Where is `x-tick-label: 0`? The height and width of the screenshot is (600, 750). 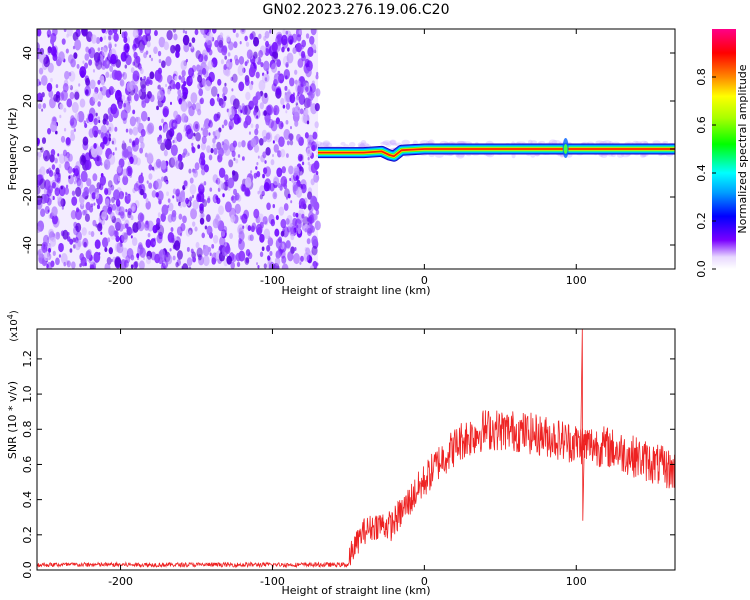
x-tick-label: 0 is located at coordinates (424, 280).